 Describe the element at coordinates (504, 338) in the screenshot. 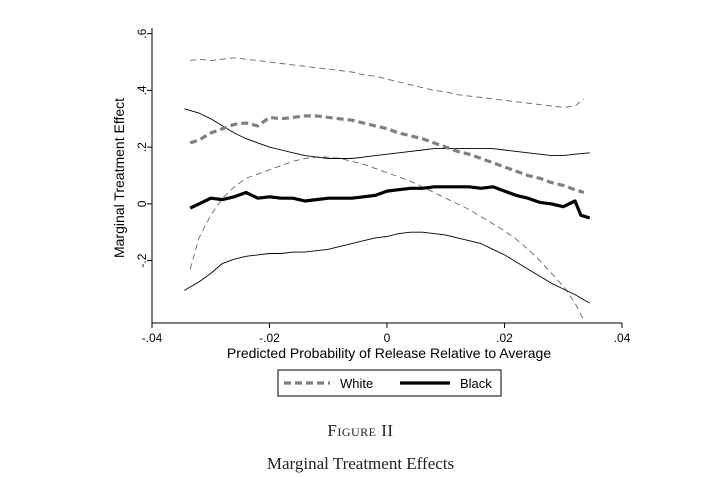

I see `x-tick-label: .02` at that location.